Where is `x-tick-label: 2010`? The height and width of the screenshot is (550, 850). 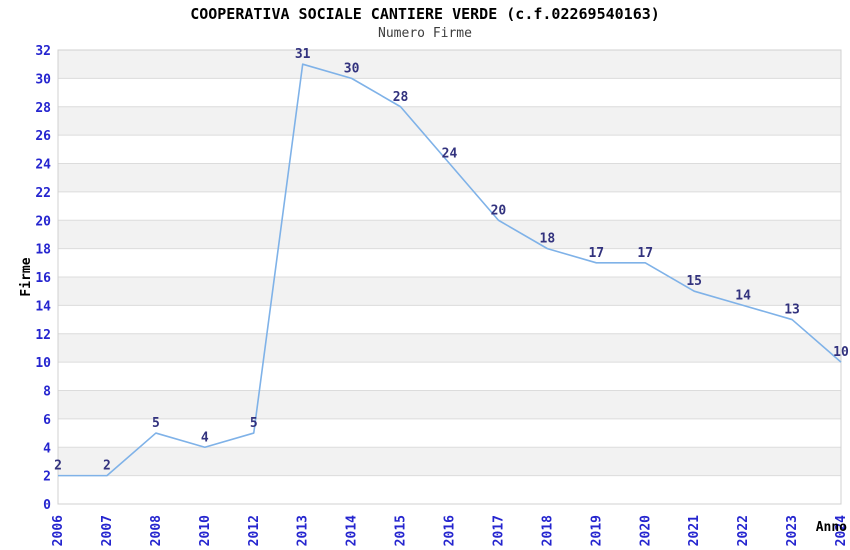 x-tick-label: 2010 is located at coordinates (205, 530).